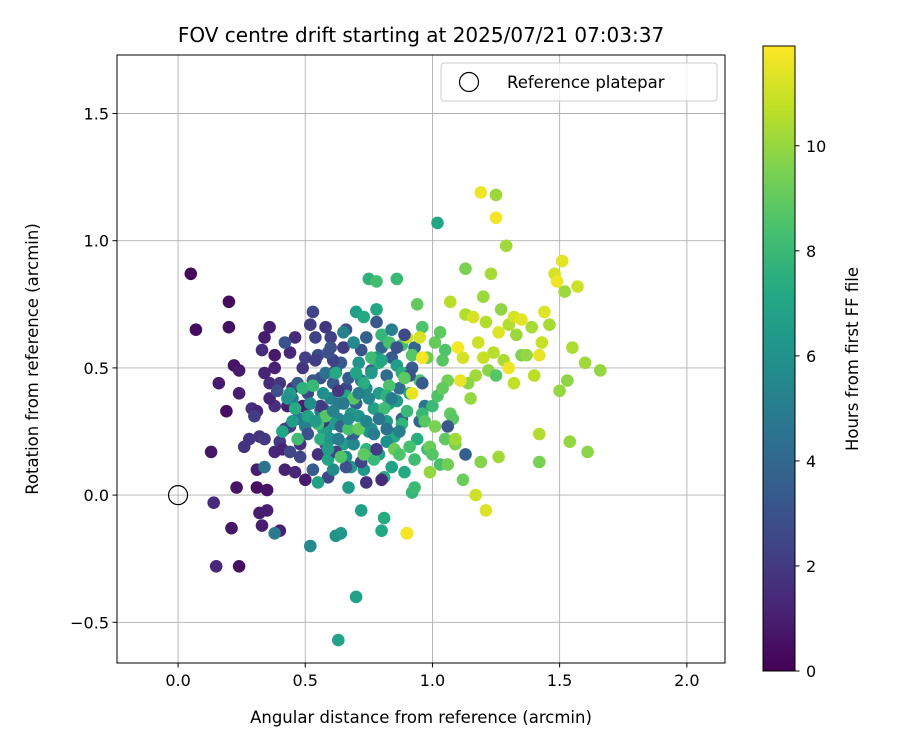 The image size is (900, 750). Describe the element at coordinates (559, 680) in the screenshot. I see `x-tick-label: 1.5` at that location.